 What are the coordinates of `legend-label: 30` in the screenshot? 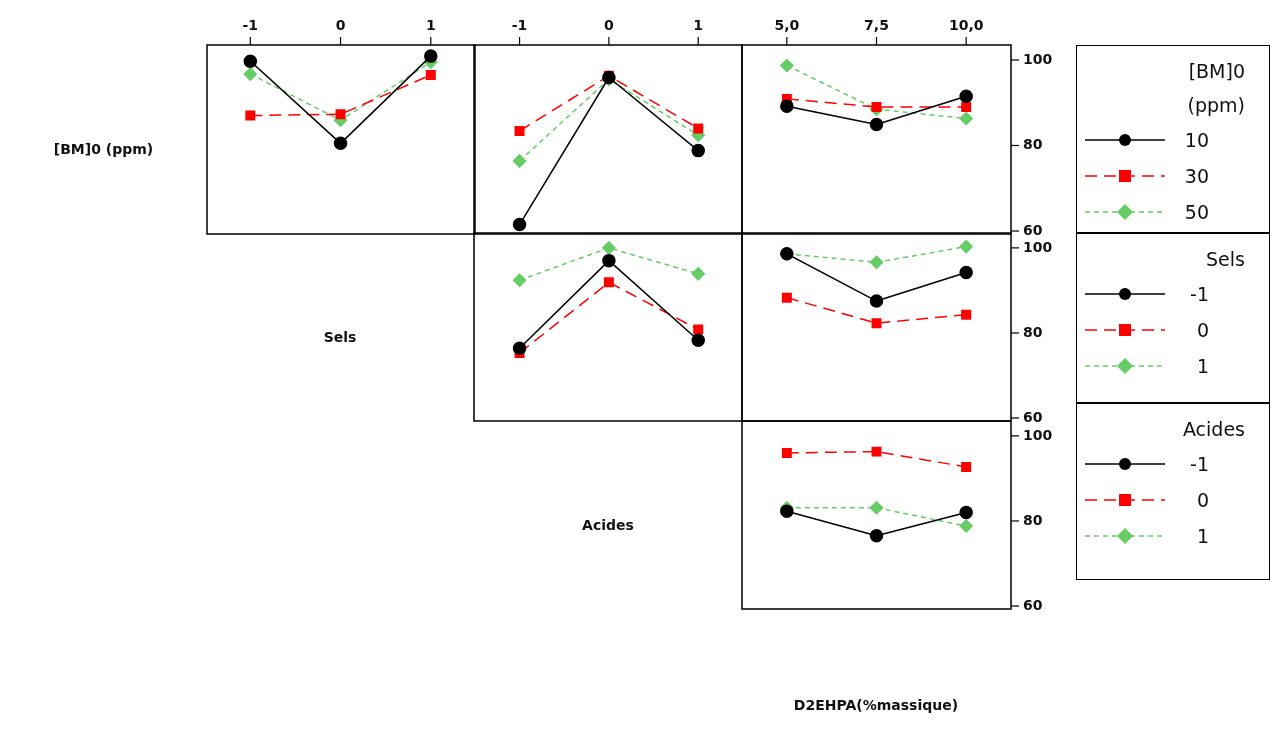 It's located at (1196, 176).